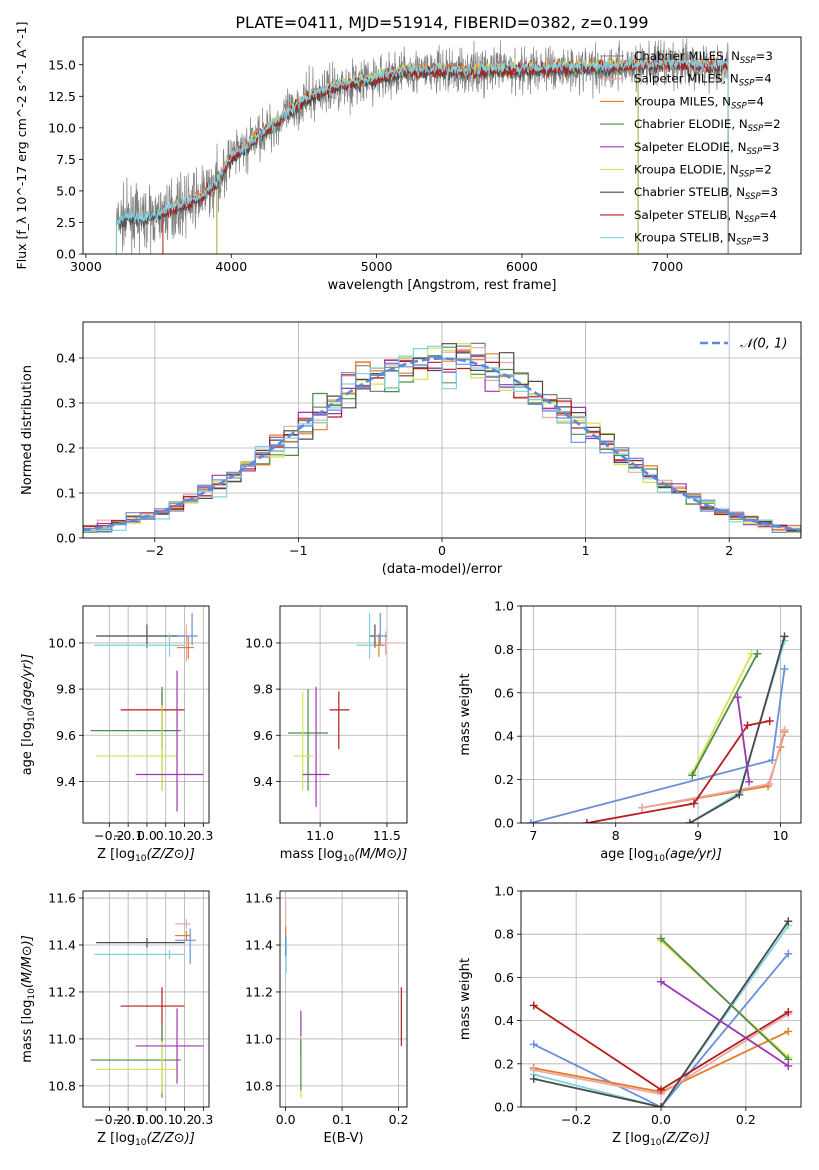  I want to click on y-axis-label: Flux [f_λ 10^-17 erg cm^-2 s^-1 A^-1], so click(21, 146).